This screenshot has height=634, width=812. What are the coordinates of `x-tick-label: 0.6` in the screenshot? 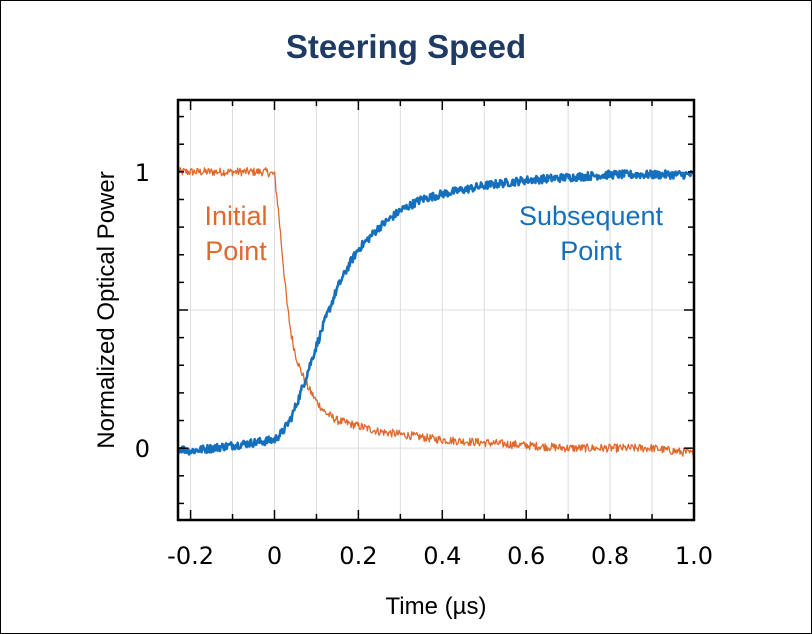 It's located at (526, 556).